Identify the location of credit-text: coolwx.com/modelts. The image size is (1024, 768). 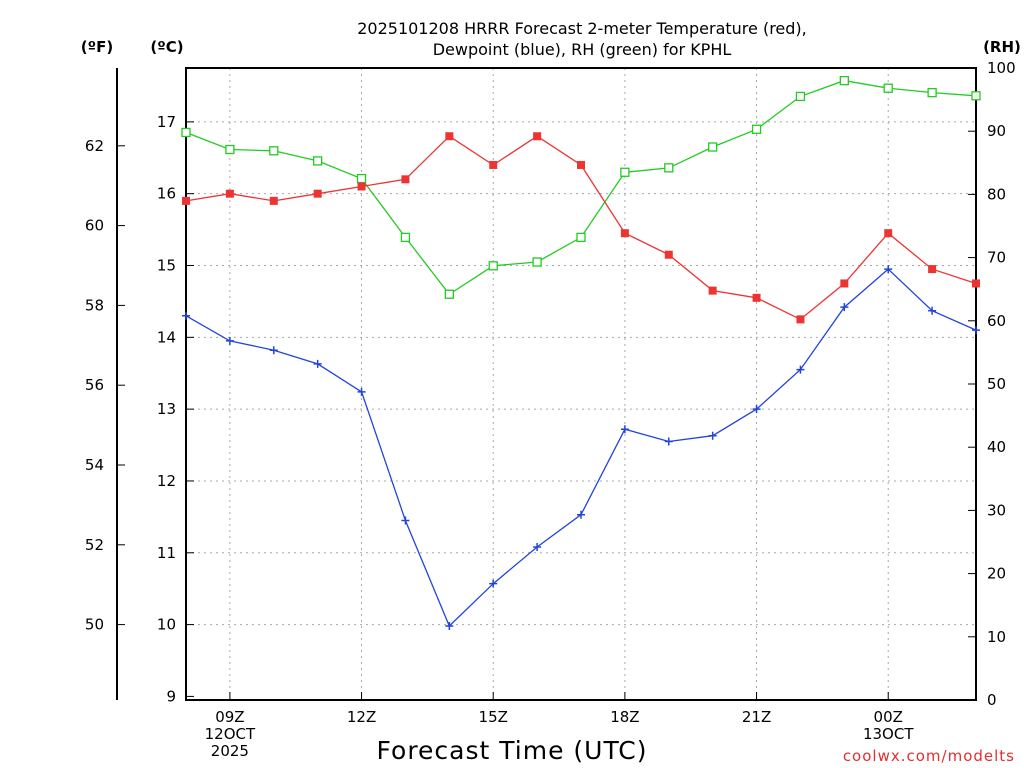
(929, 756).